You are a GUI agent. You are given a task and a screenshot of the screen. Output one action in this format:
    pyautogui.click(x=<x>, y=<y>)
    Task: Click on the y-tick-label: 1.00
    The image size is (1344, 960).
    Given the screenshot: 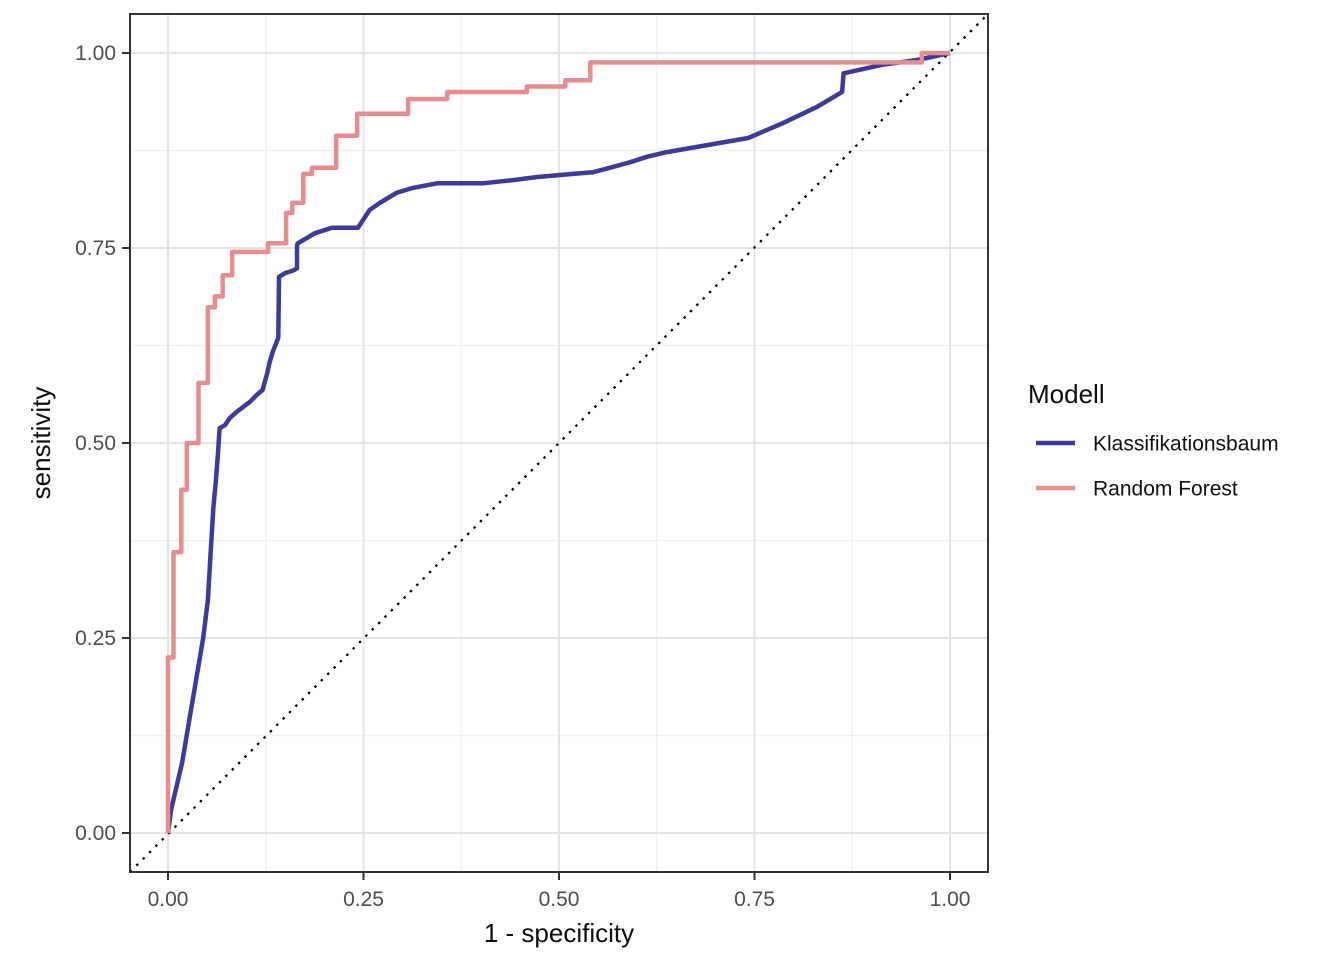 What is the action you would take?
    pyautogui.click(x=95, y=53)
    